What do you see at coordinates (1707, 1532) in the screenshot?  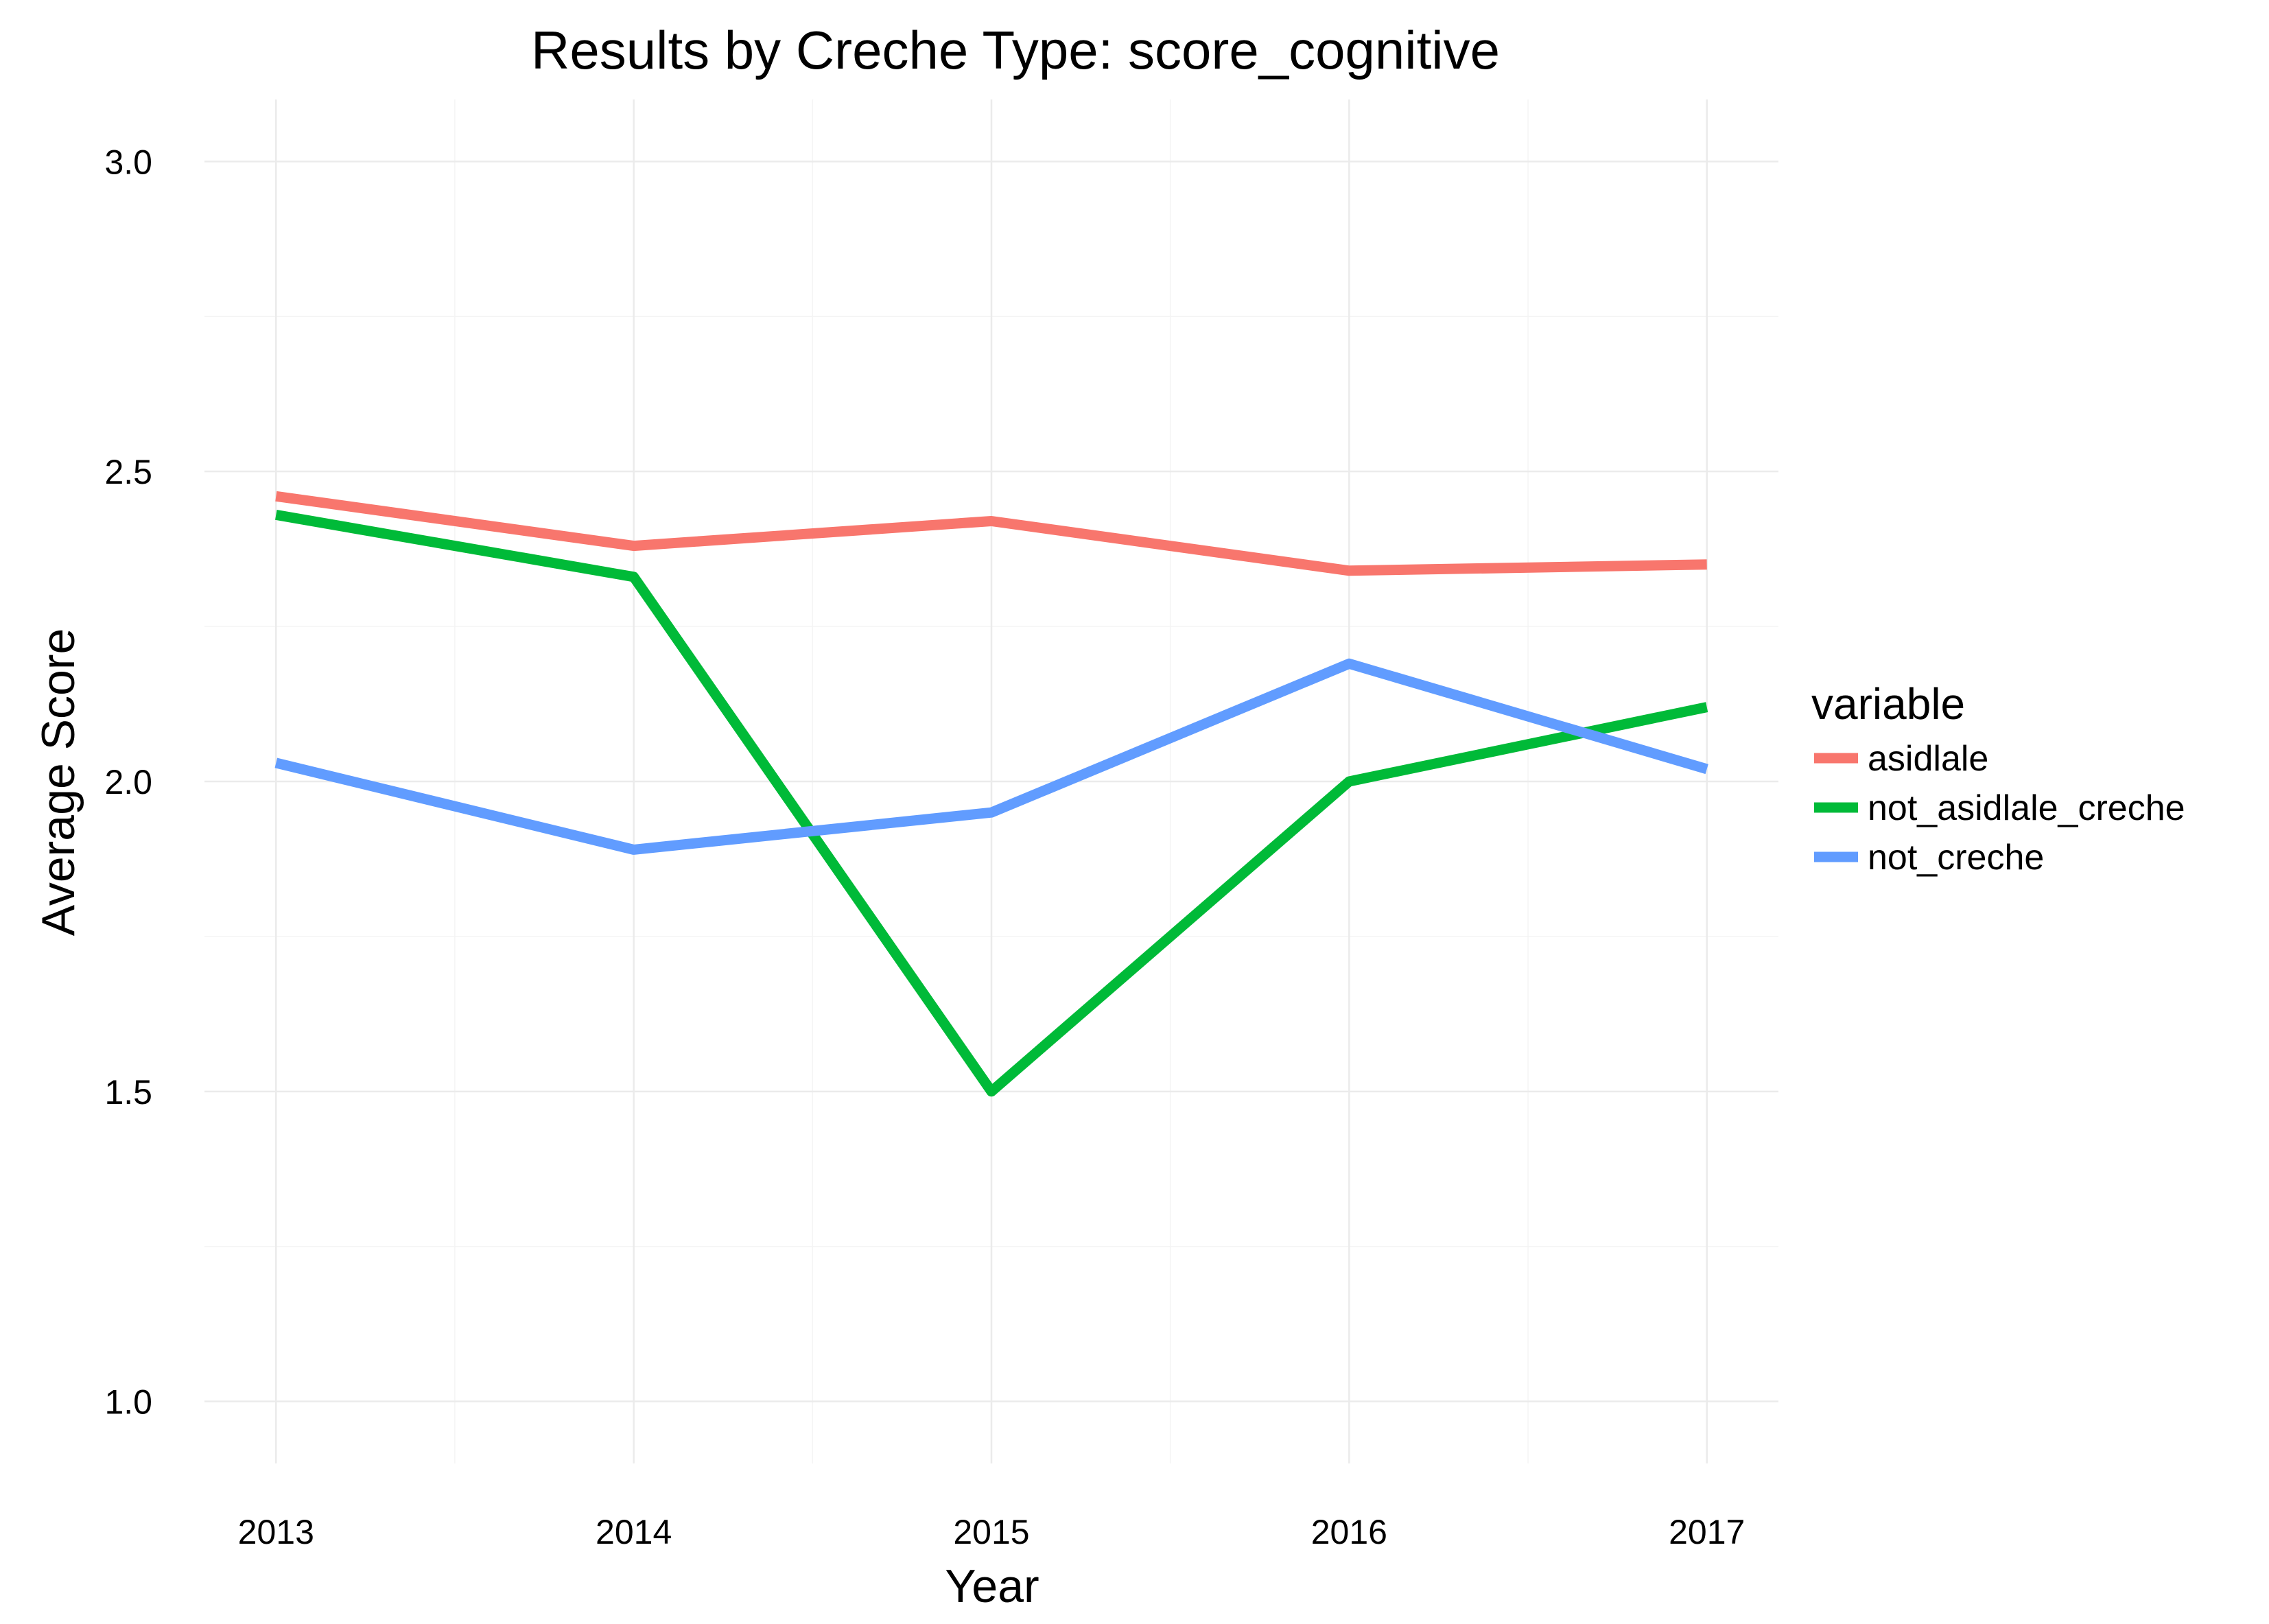 I see `x-tick-label: 2017` at bounding box center [1707, 1532].